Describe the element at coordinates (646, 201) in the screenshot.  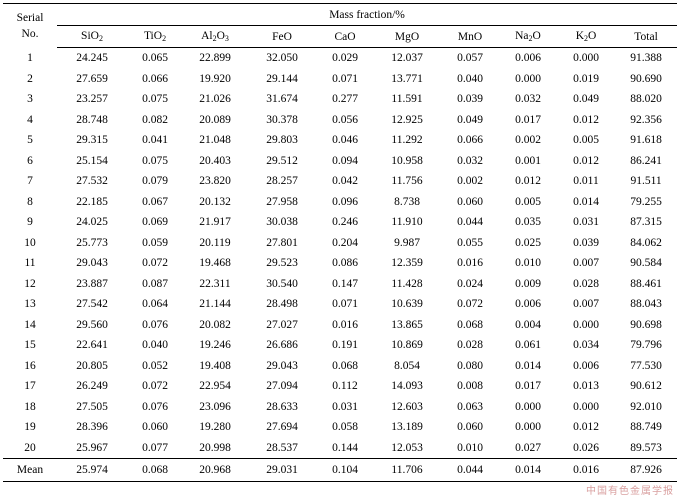
I see `value-cell: 79.255` at that location.